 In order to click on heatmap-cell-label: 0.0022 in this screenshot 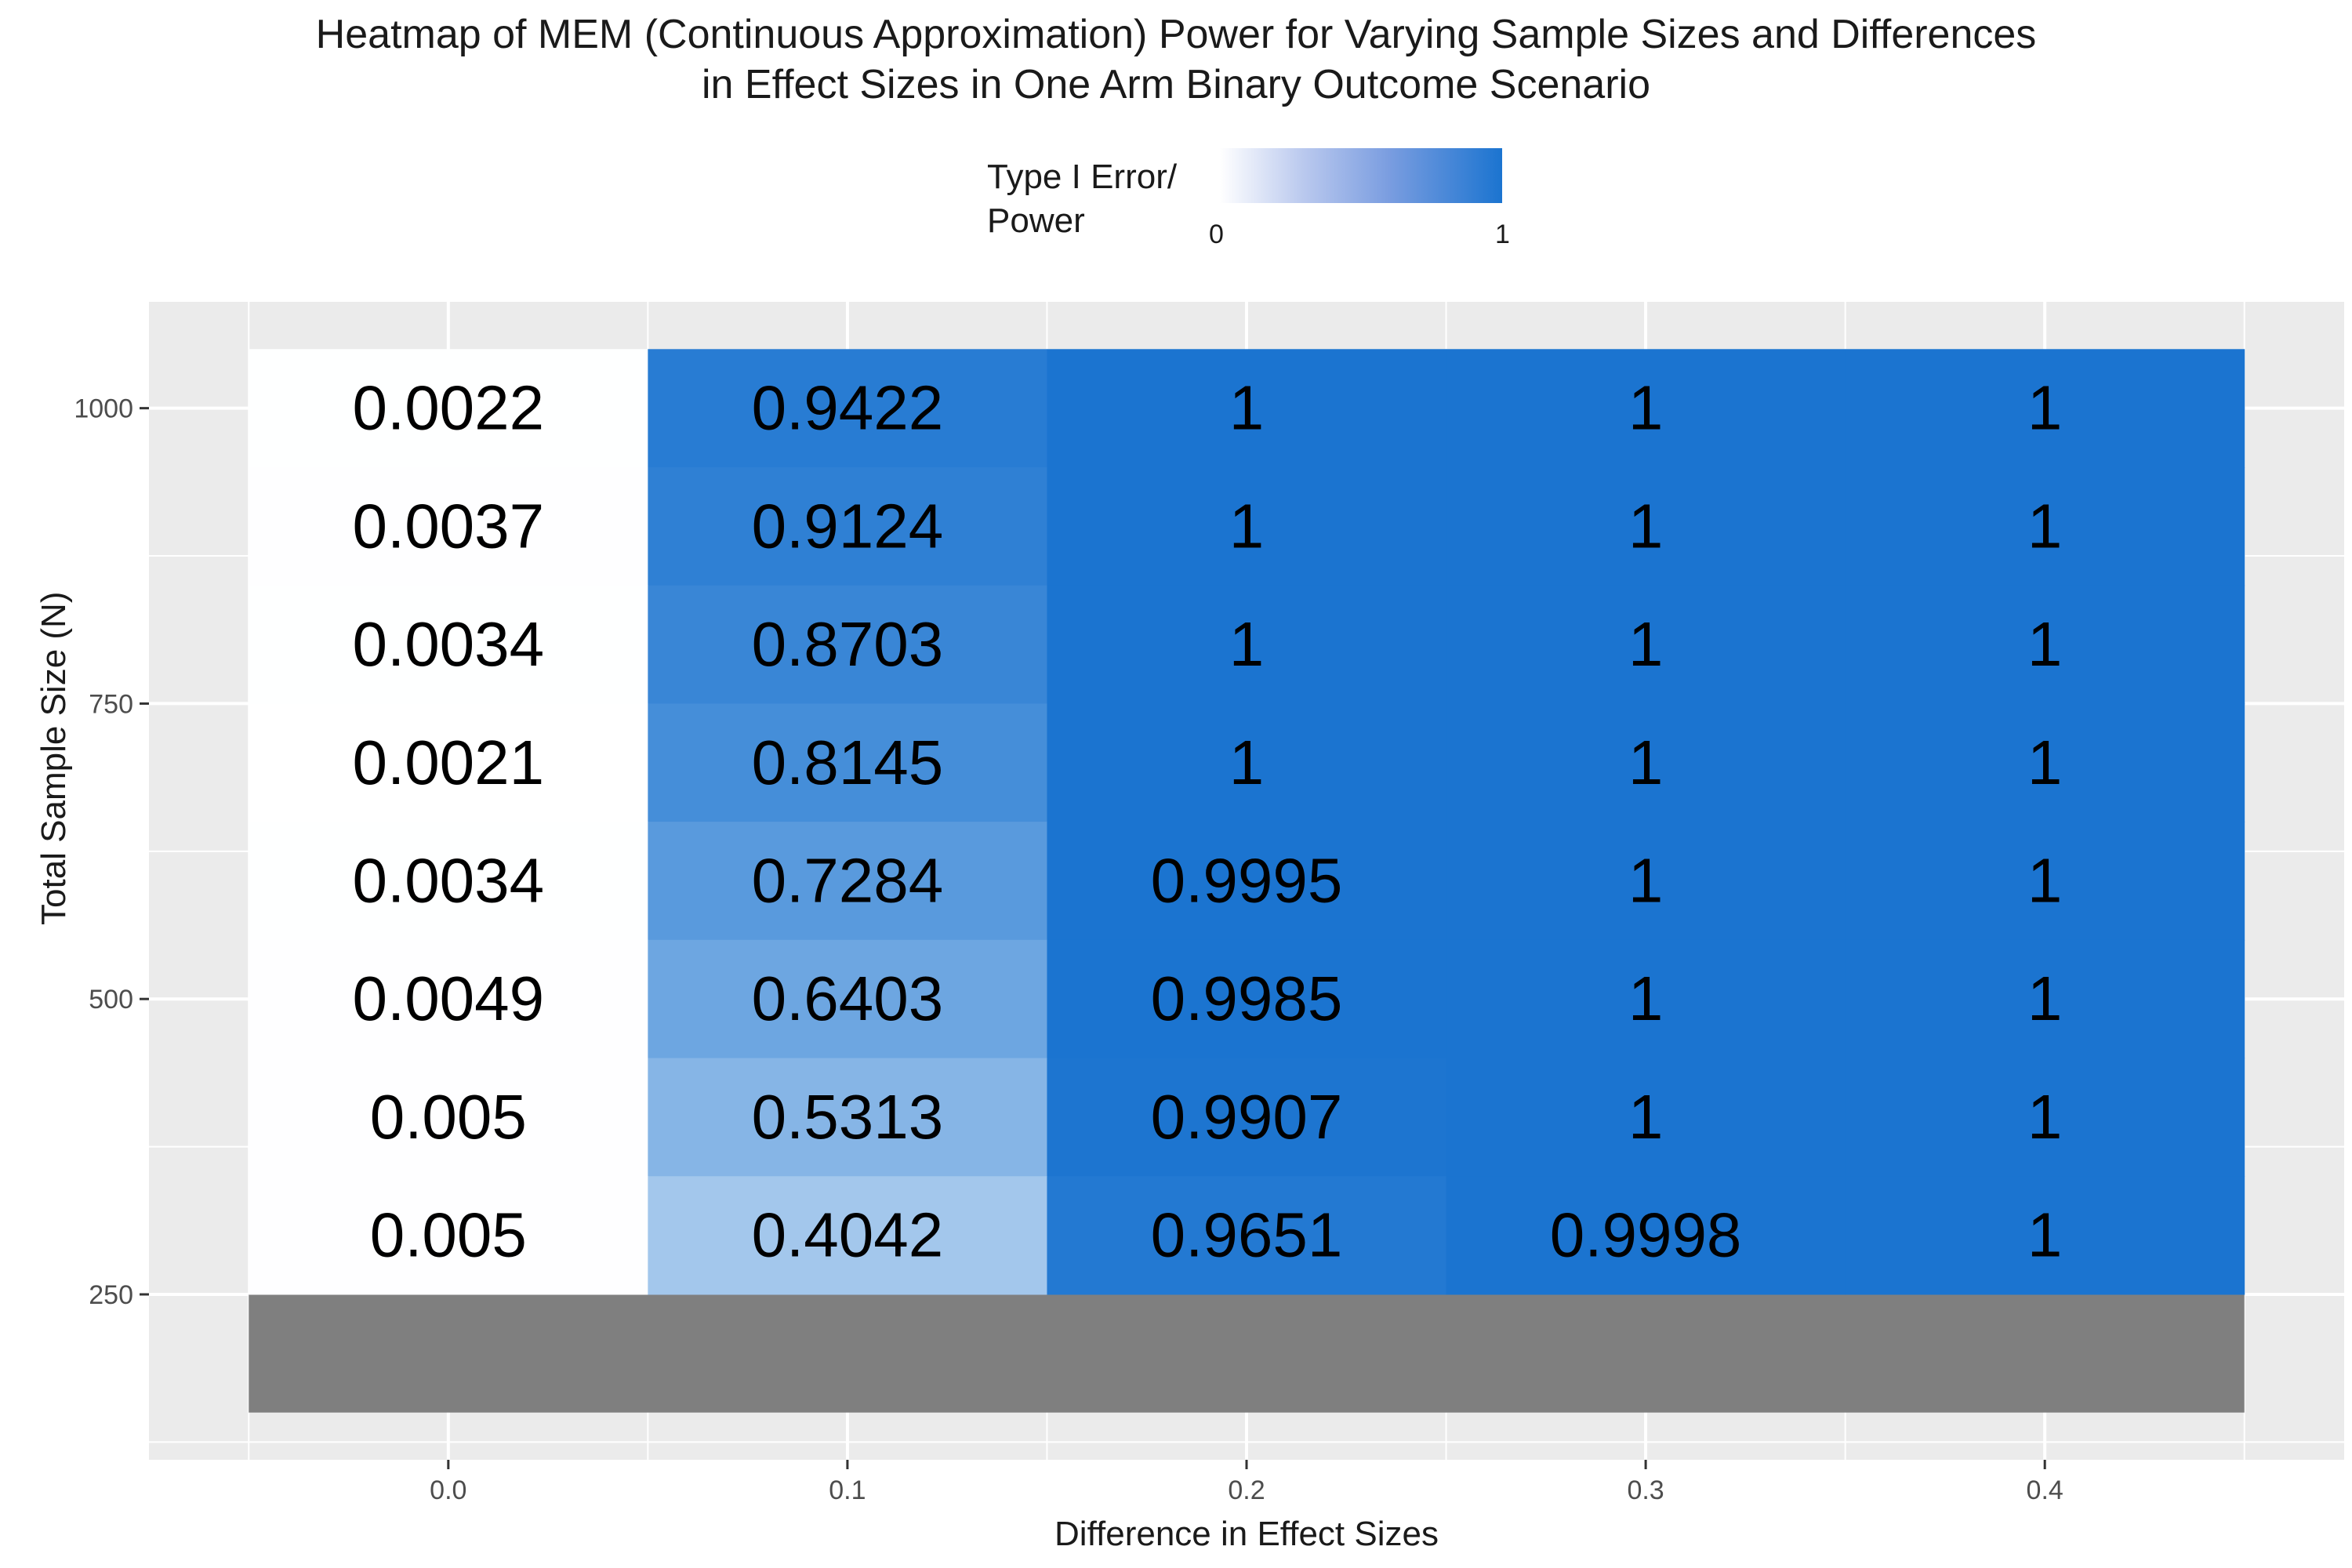, I will do `click(448, 408)`.